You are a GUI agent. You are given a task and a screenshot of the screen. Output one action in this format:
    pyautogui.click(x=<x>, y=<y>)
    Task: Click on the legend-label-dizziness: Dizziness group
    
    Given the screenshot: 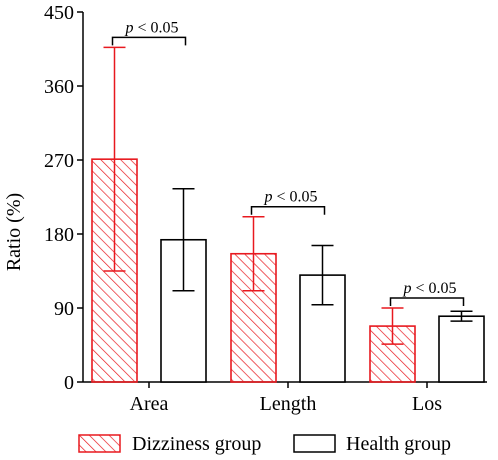 What is the action you would take?
    pyautogui.click(x=196, y=444)
    